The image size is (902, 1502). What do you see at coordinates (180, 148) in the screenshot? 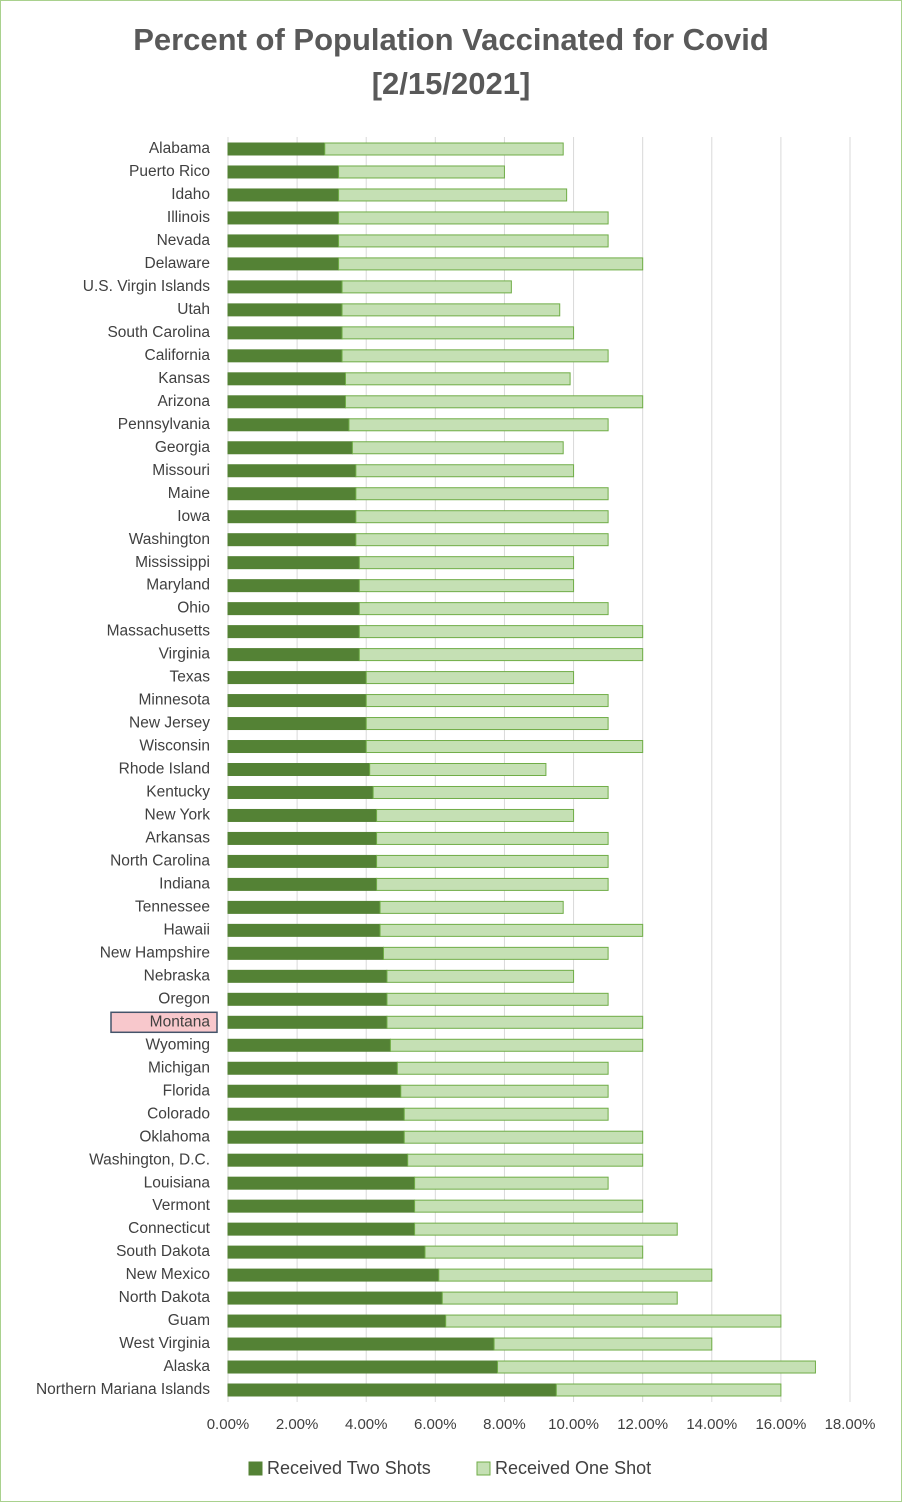
I see `y-tick-label: Alabama` at bounding box center [180, 148].